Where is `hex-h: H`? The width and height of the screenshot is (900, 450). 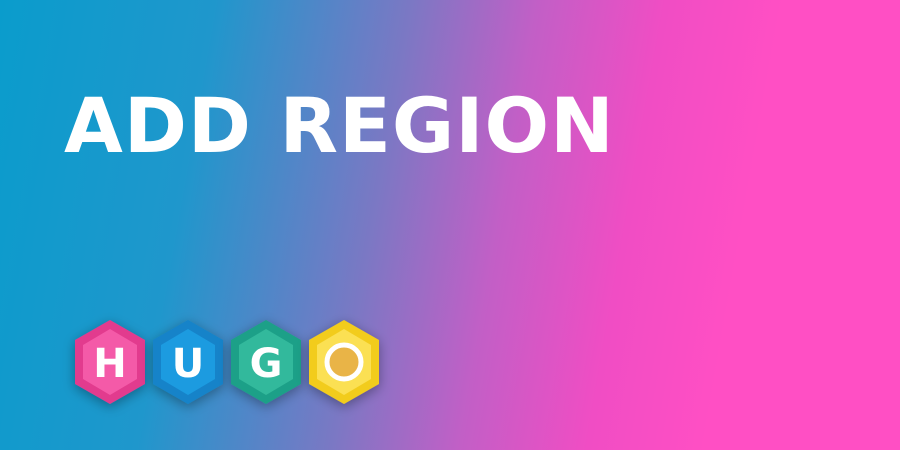 hex-h: H is located at coordinates (110, 362).